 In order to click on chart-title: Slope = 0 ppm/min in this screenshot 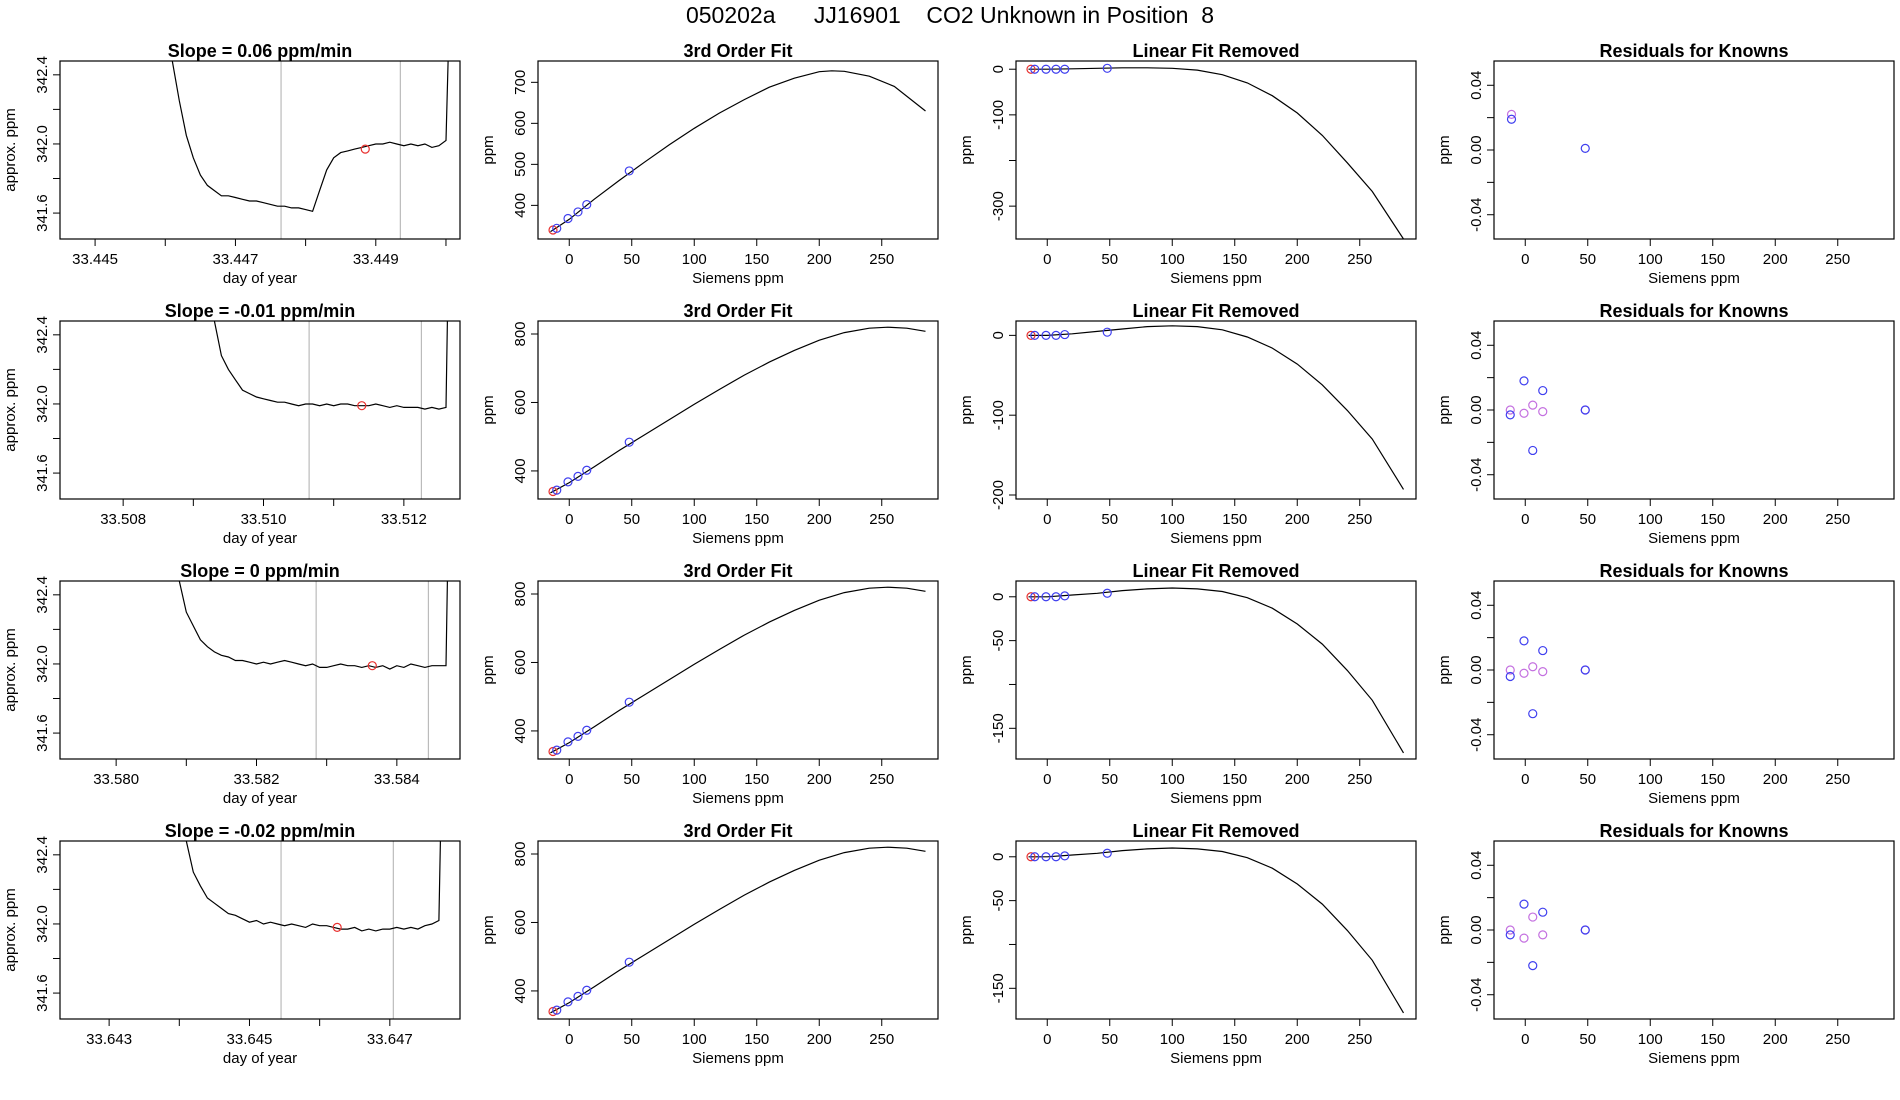, I will do `click(260, 571)`.